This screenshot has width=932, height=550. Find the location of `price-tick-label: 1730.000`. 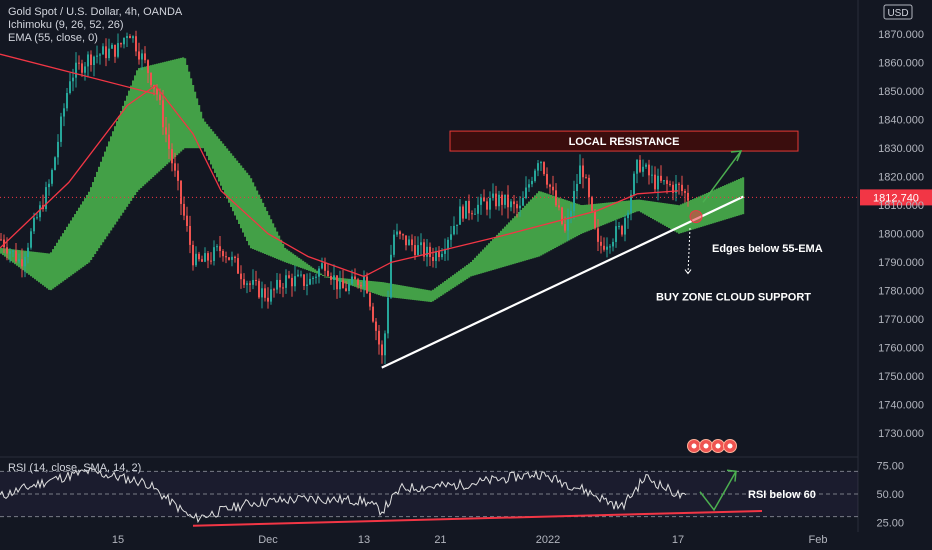

price-tick-label: 1730.000 is located at coordinates (901, 434).